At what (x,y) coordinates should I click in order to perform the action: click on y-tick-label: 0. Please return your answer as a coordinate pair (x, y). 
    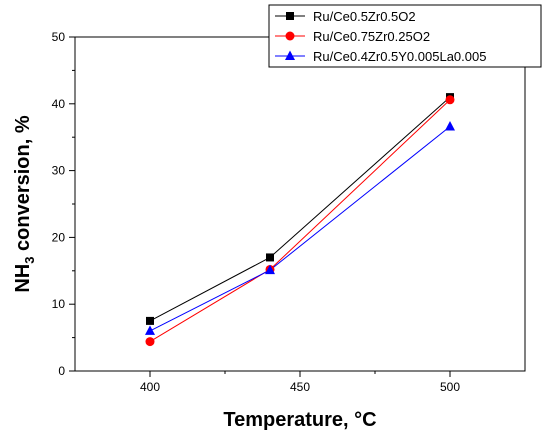
    Looking at the image, I should click on (61, 371).